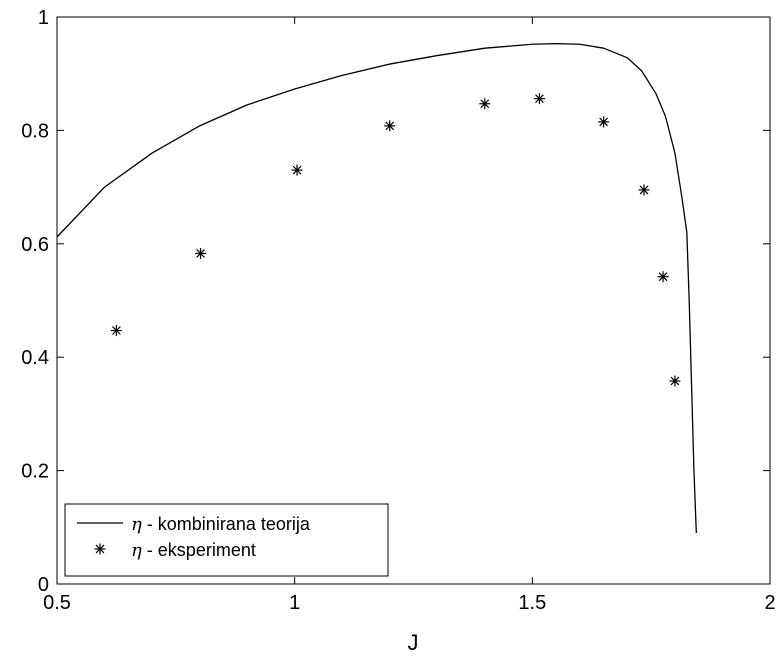 Image resolution: width=783 pixels, height=657 pixels. I want to click on y-tick-label: 0.8, so click(35, 131).